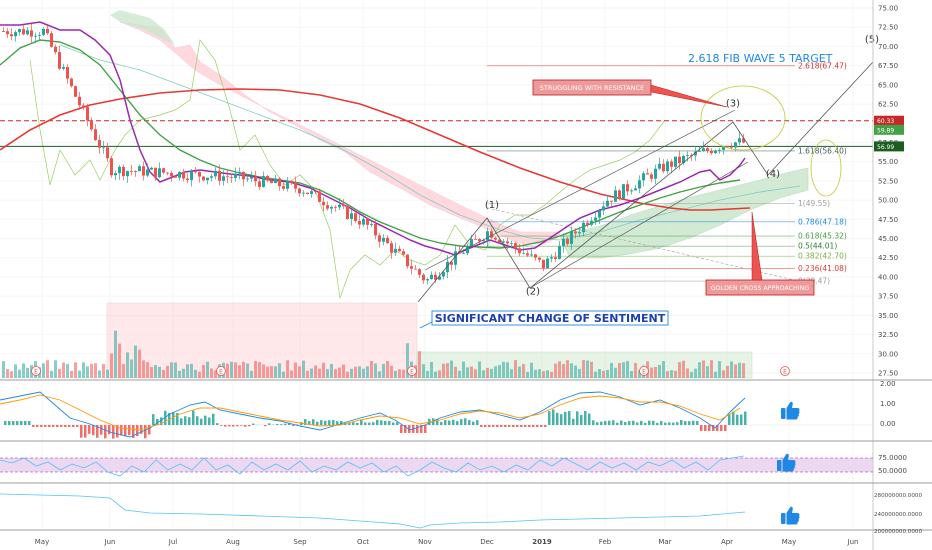  What do you see at coordinates (888, 239) in the screenshot?
I see `price-tick-label: 45.00` at bounding box center [888, 239].